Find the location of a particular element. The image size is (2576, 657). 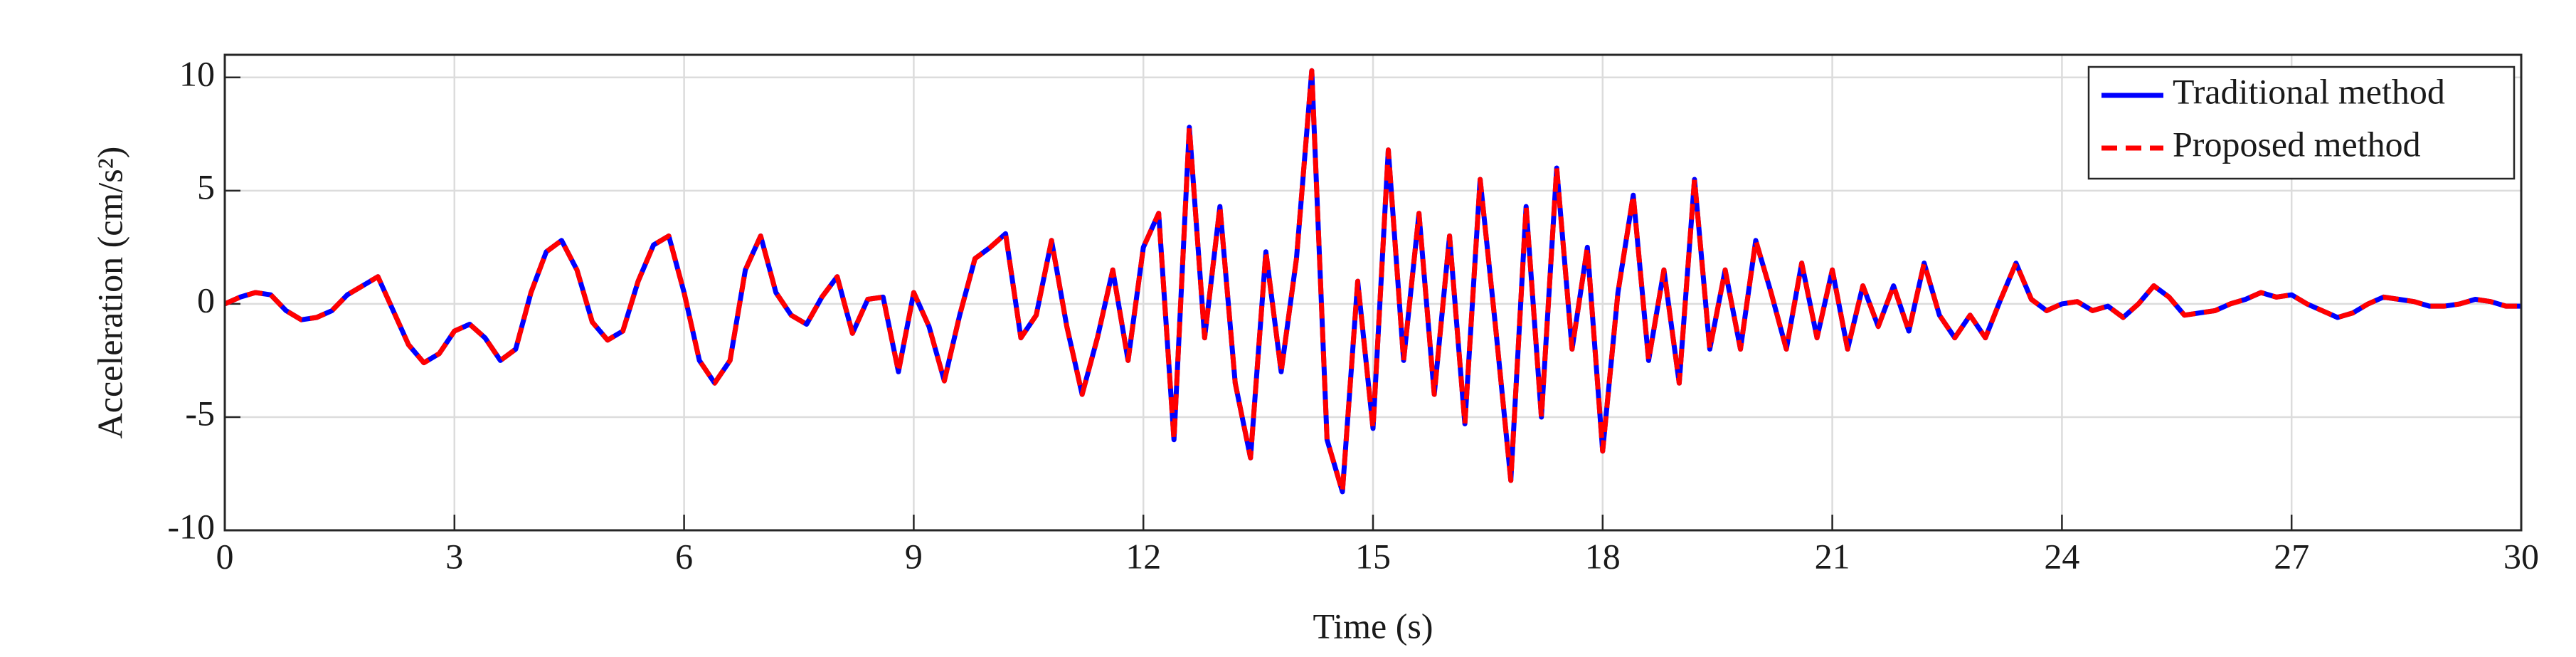

legend-label: Proposed method is located at coordinates (2297, 144).